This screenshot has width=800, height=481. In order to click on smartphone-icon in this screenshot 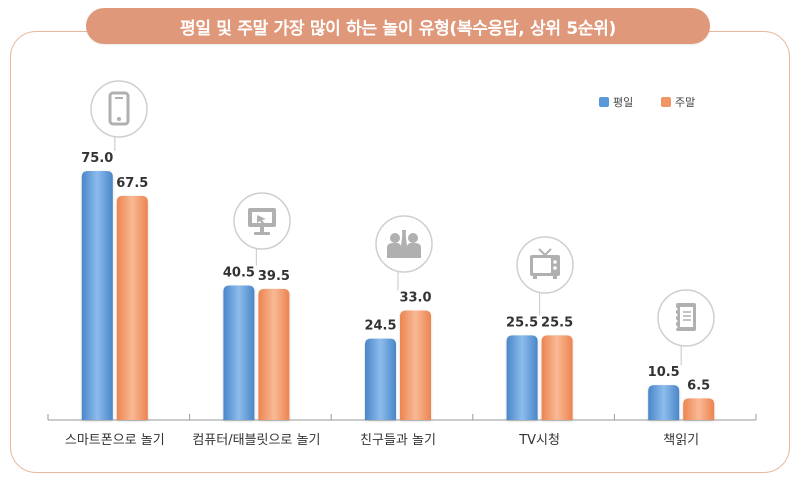, I will do `click(119, 109)`.